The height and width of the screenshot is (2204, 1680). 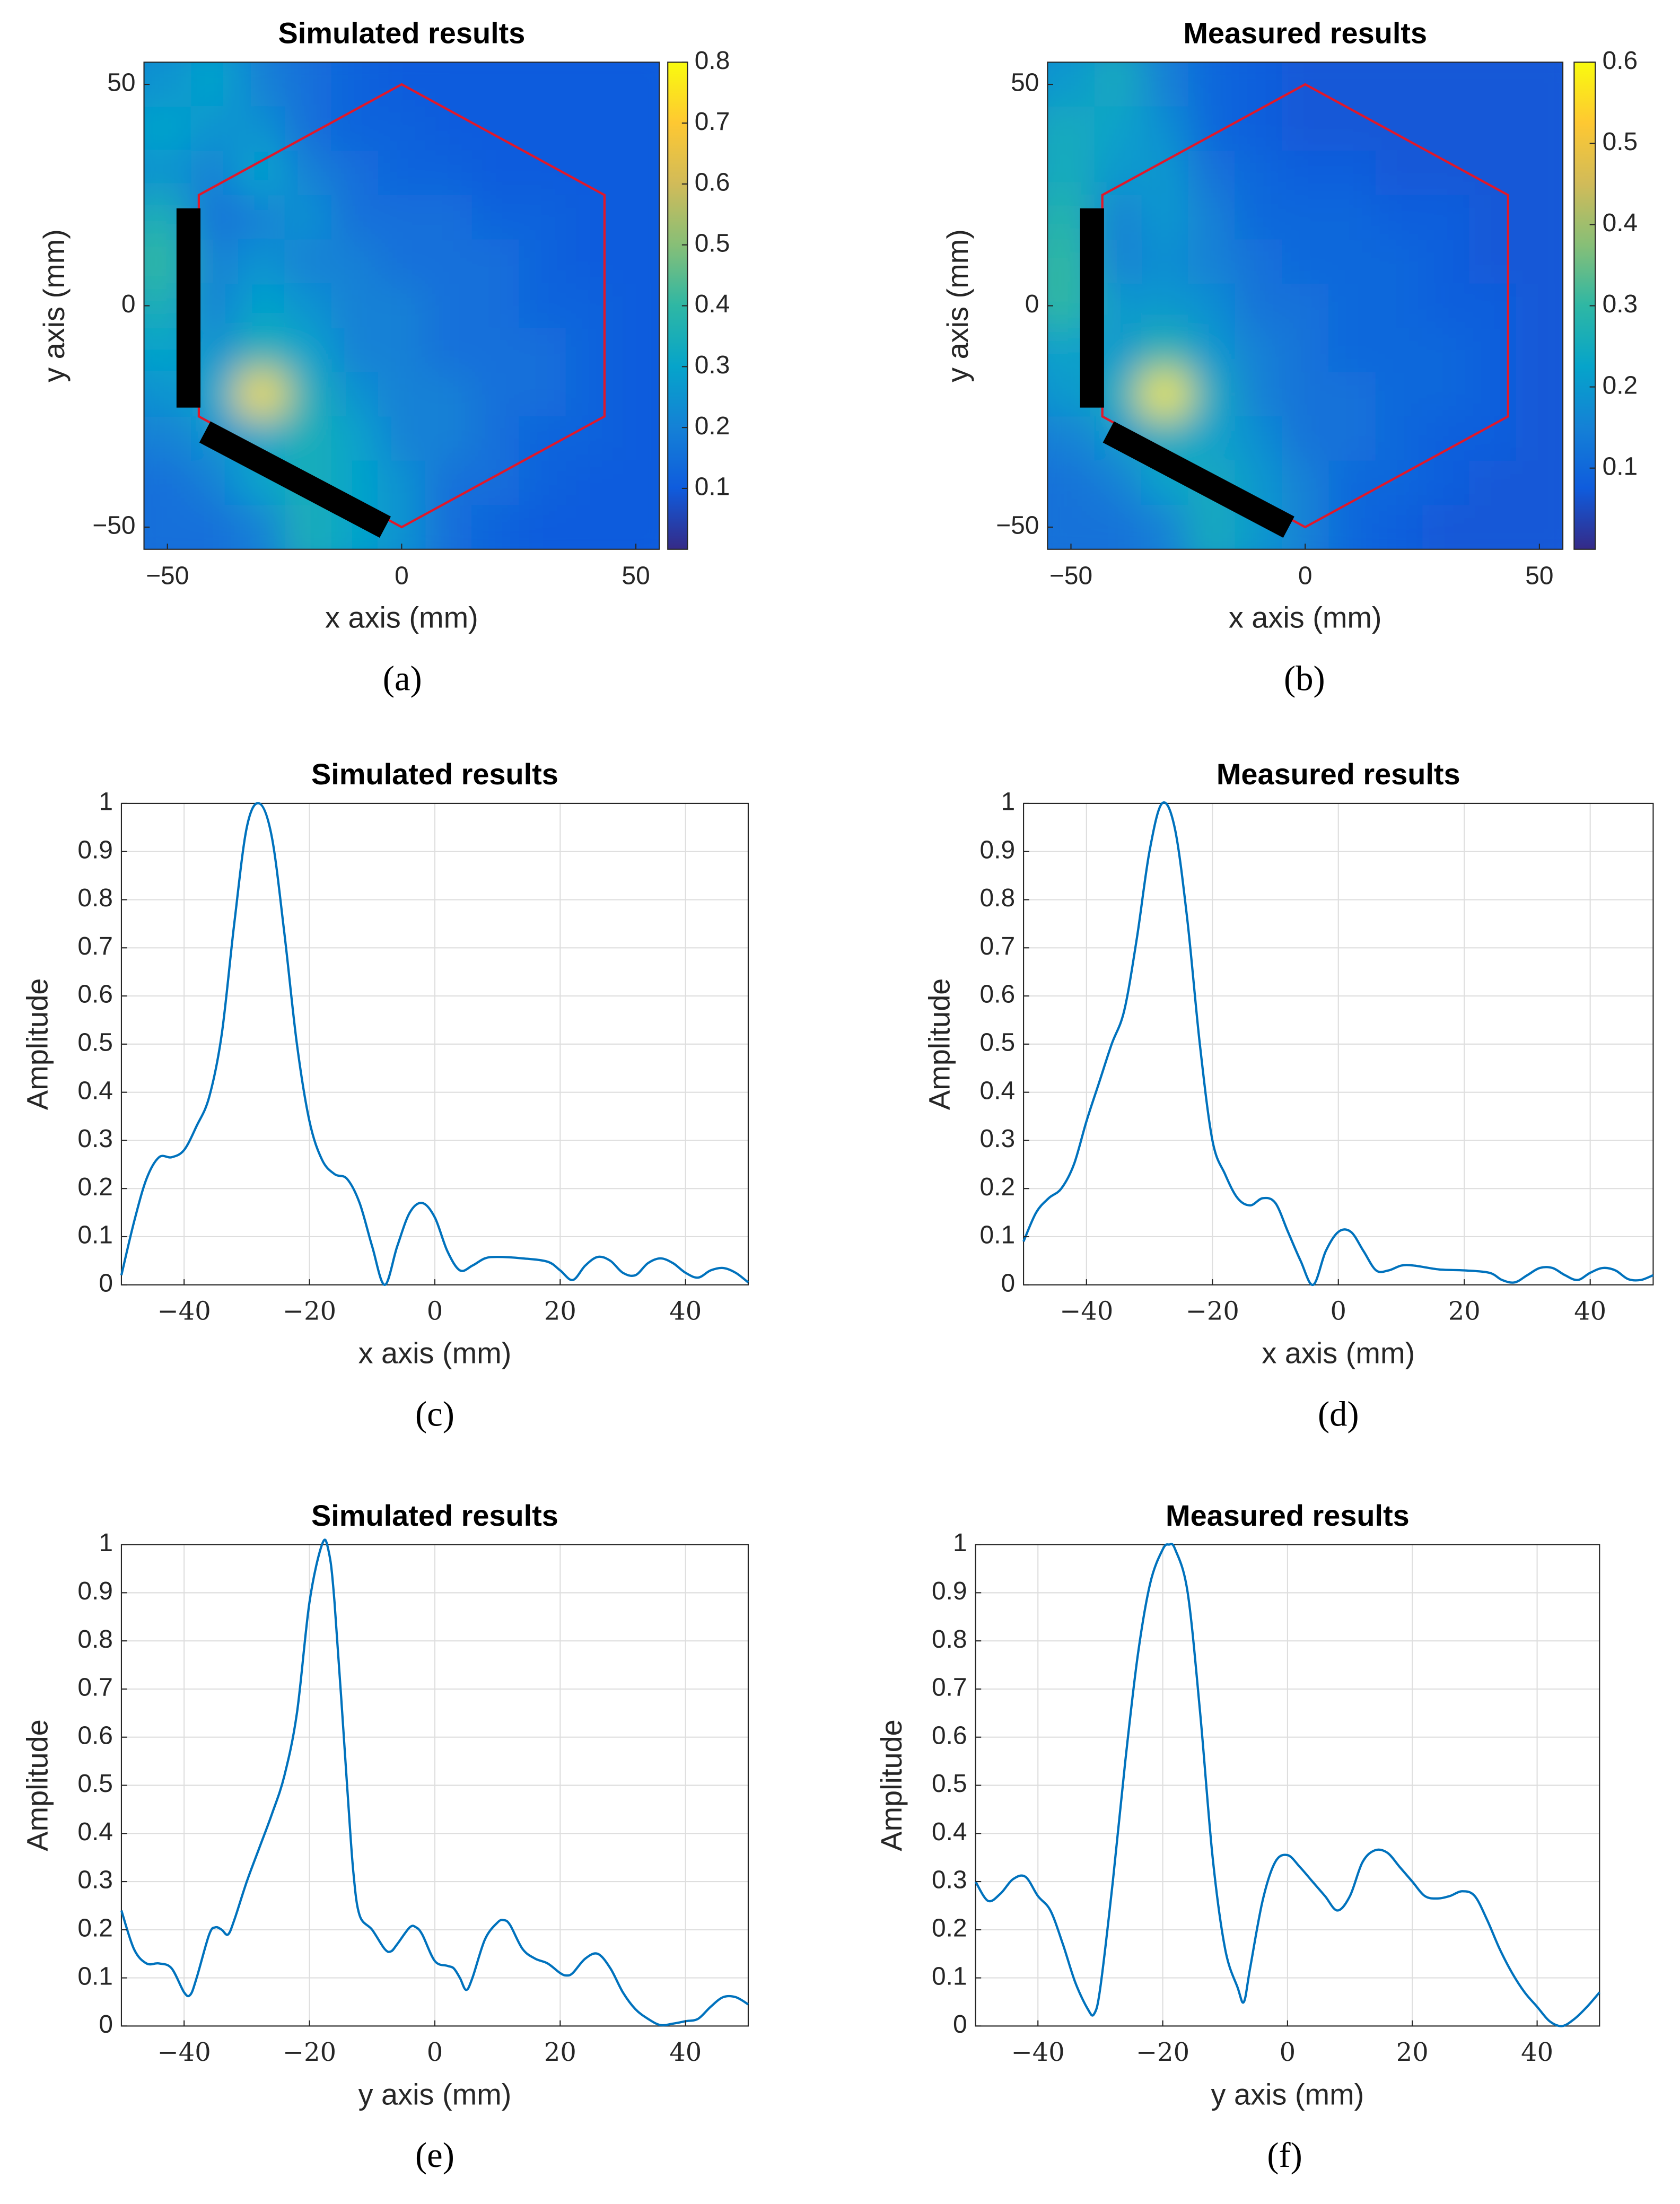 I want to click on y-tick-label: 0.4, so click(x=998, y=1091).